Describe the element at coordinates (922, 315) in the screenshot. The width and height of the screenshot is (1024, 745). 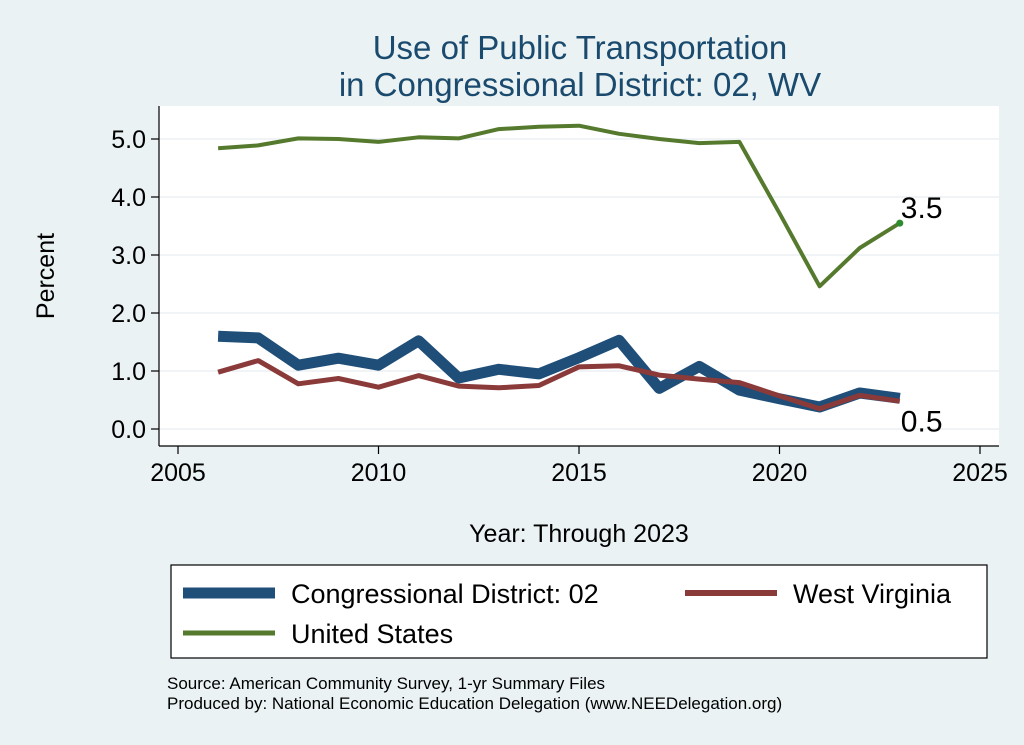
I see `end-labels: 3.5 0.5` at that location.